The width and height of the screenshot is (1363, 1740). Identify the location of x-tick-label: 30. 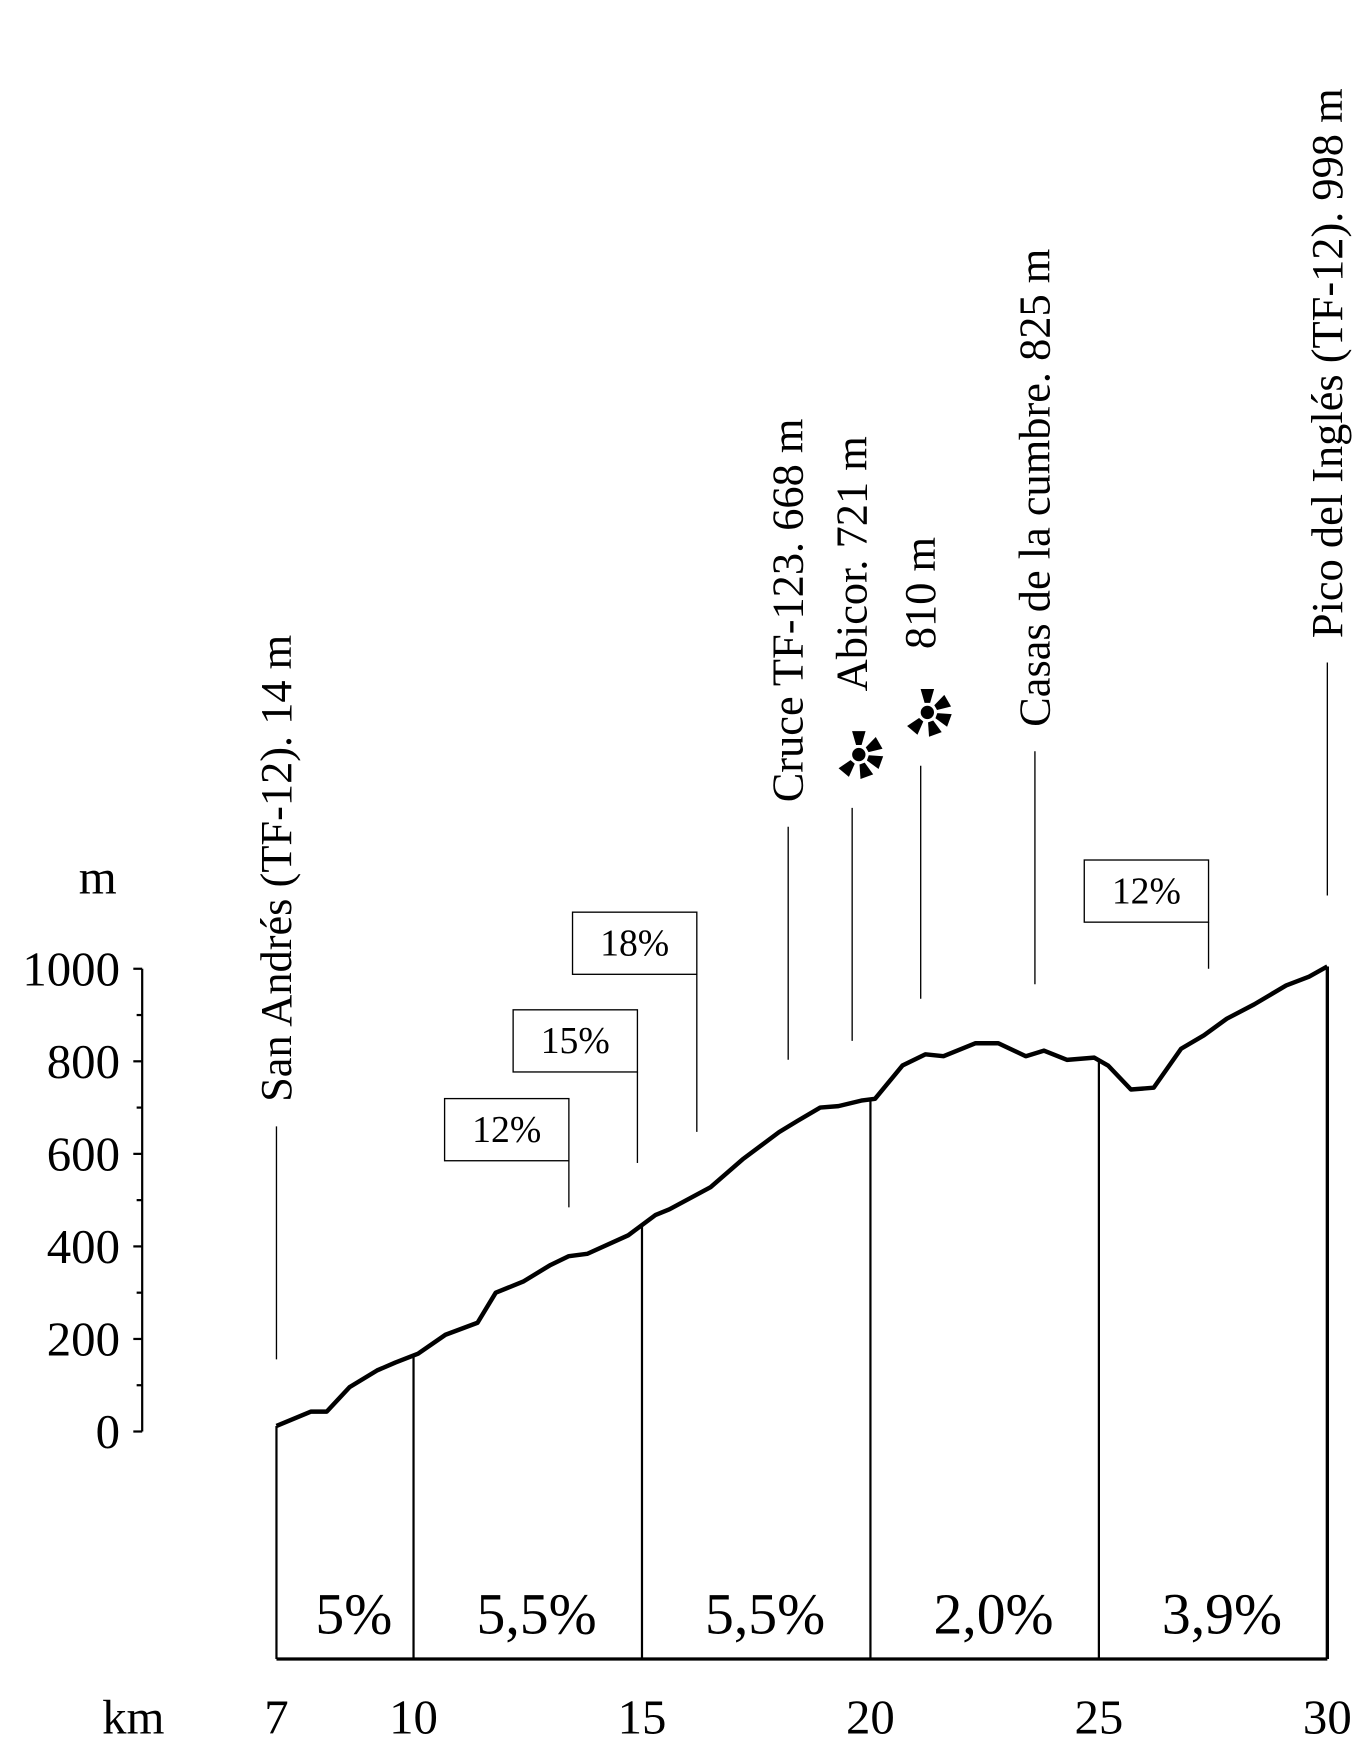
(1327, 1714).